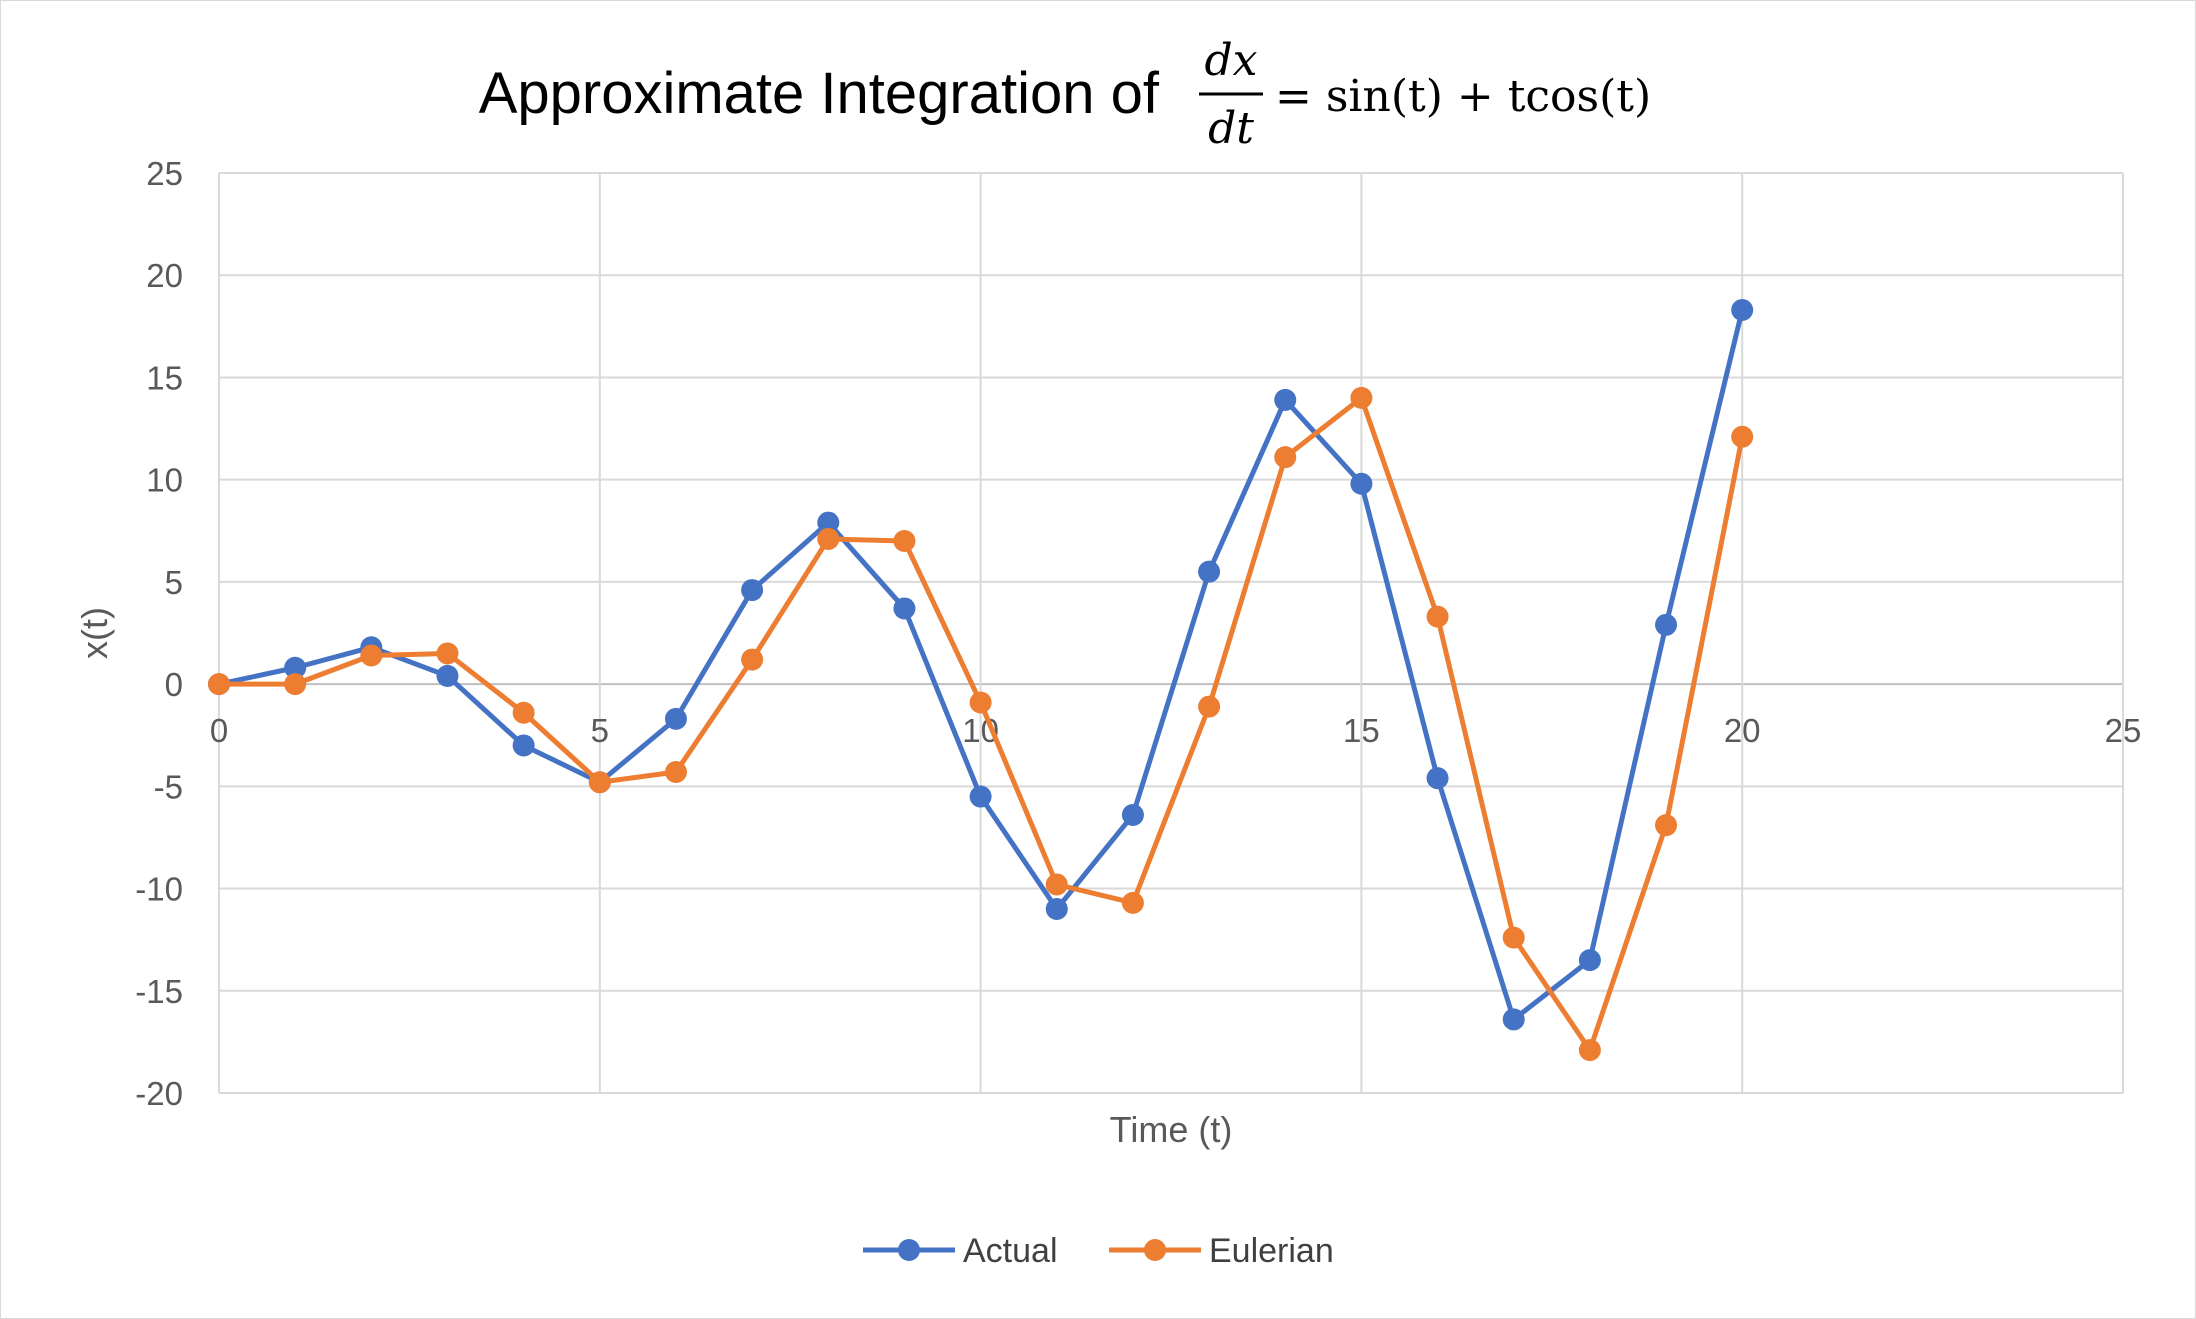 Image resolution: width=2196 pixels, height=1319 pixels. Describe the element at coordinates (94, 633) in the screenshot. I see `y-axis-label: x(t)` at that location.